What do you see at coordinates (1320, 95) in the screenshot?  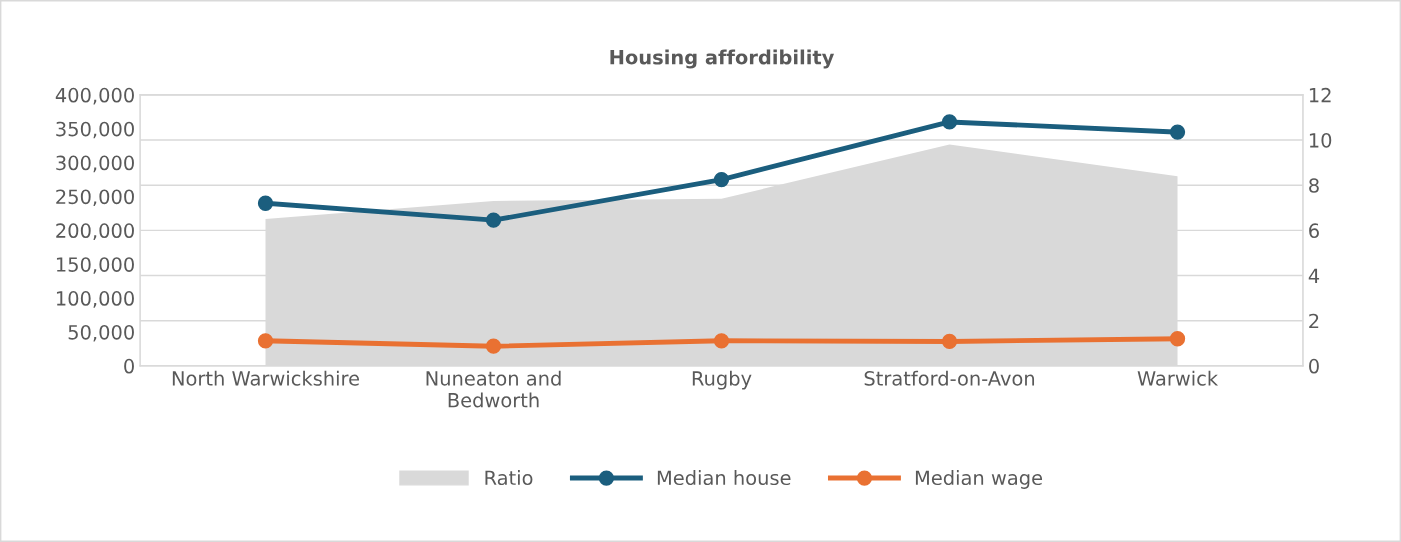 I see `y2-tick-label: 12` at bounding box center [1320, 95].